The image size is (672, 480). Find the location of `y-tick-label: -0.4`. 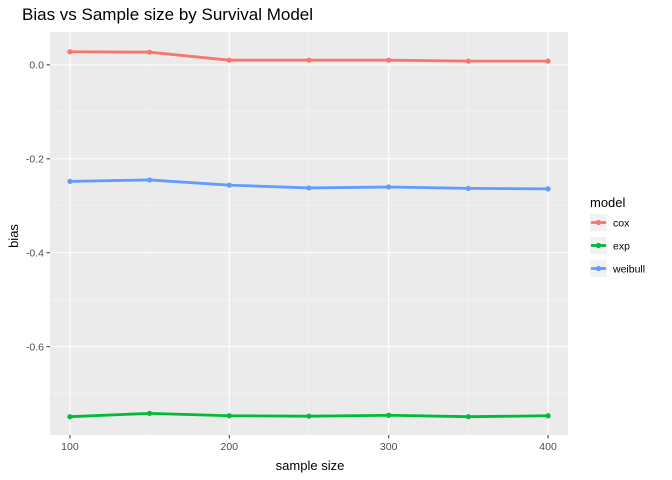

y-tick-label: -0.4 is located at coordinates (35, 254).